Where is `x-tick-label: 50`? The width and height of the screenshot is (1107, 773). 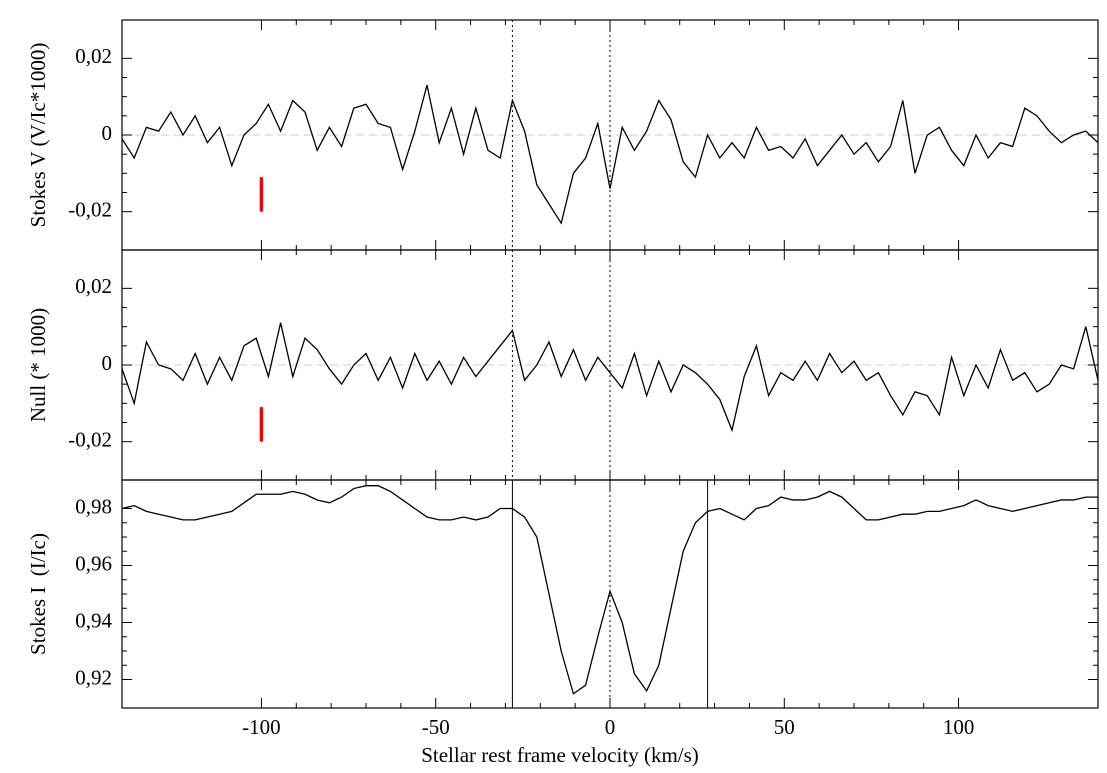 x-tick-label: 50 is located at coordinates (784, 727).